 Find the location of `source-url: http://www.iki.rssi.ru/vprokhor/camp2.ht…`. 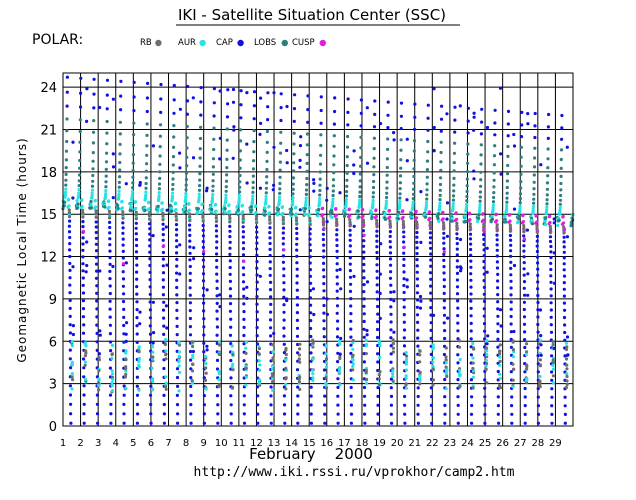

source-url: http://www.iki.rssi.ru/vprokhor/camp2.ht… is located at coordinates (354, 472).